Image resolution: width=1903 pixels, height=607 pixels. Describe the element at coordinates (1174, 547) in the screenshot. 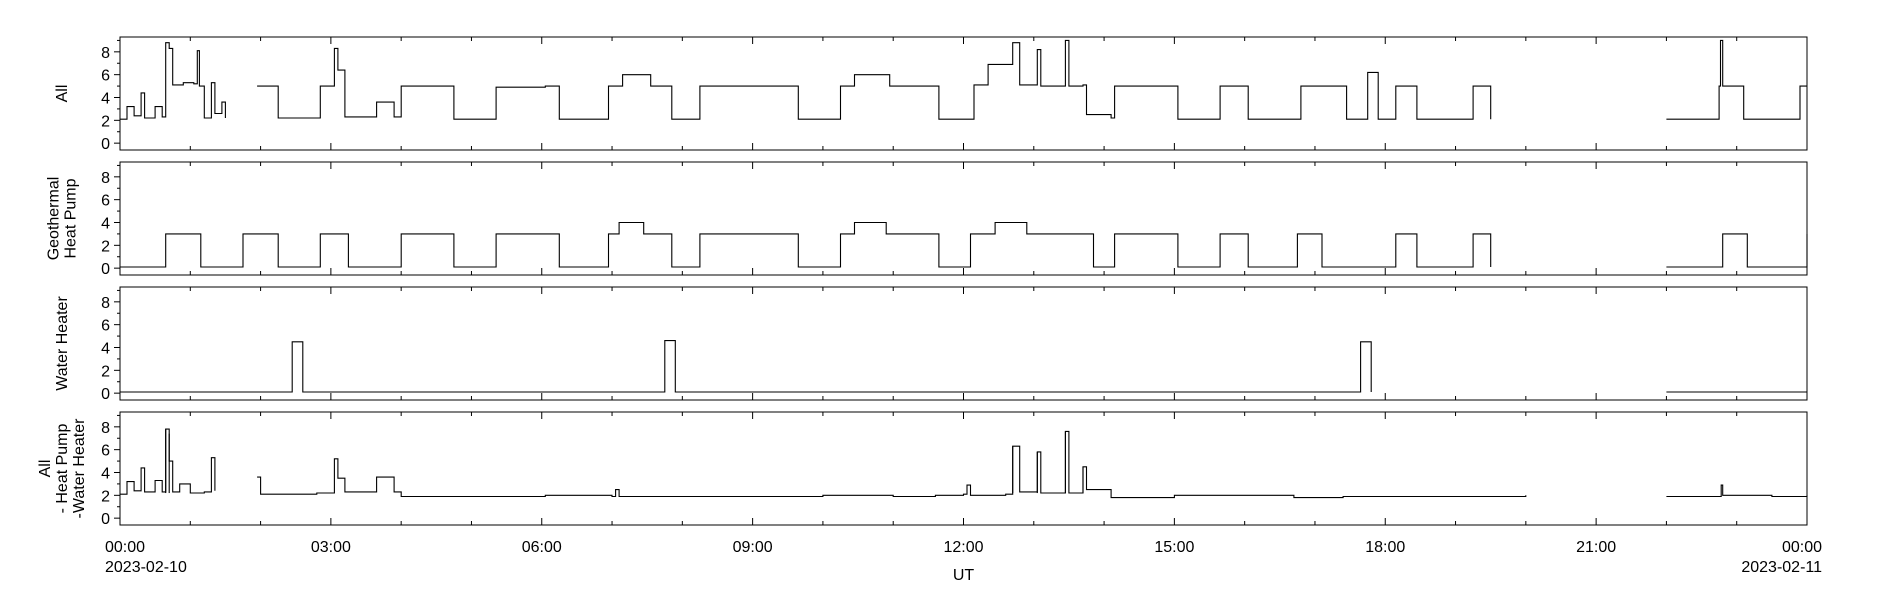

I see `x-tick-label: 15:00` at that location.